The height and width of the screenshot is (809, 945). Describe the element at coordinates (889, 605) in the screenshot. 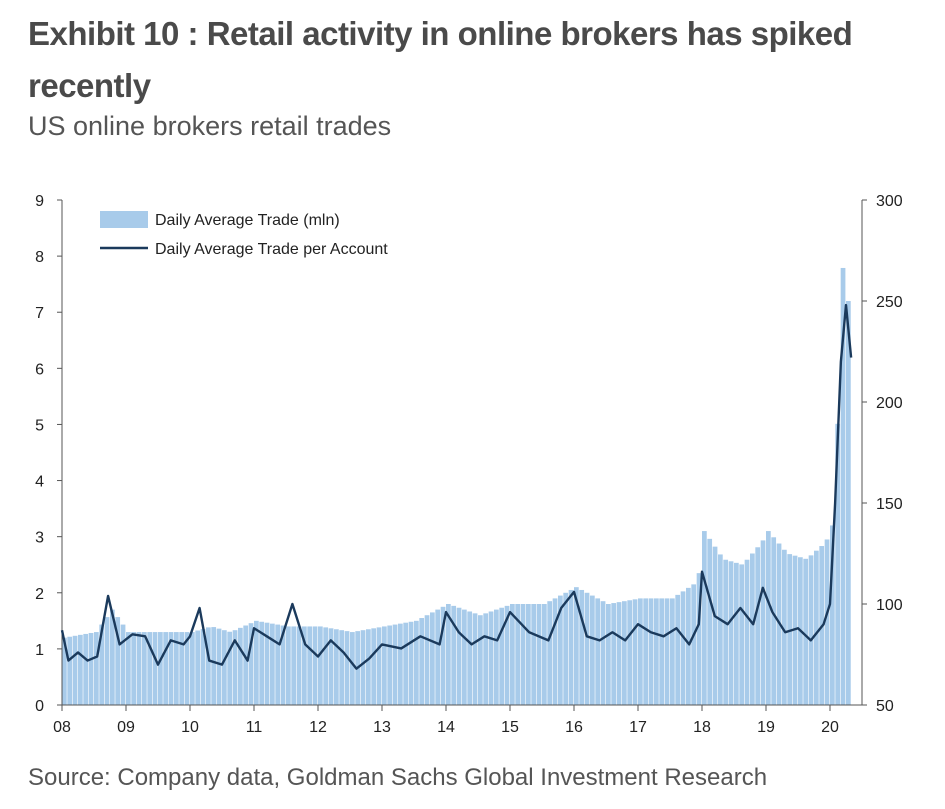

I see `right-tick-label: 100` at that location.